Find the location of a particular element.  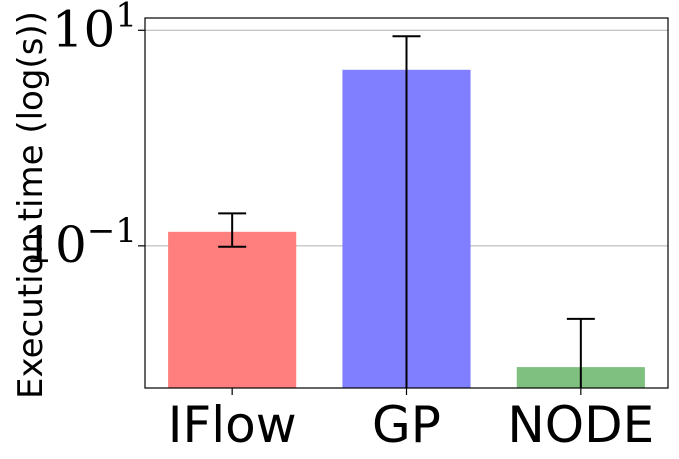

x-tick-label-gp: GP is located at coordinates (406, 425).